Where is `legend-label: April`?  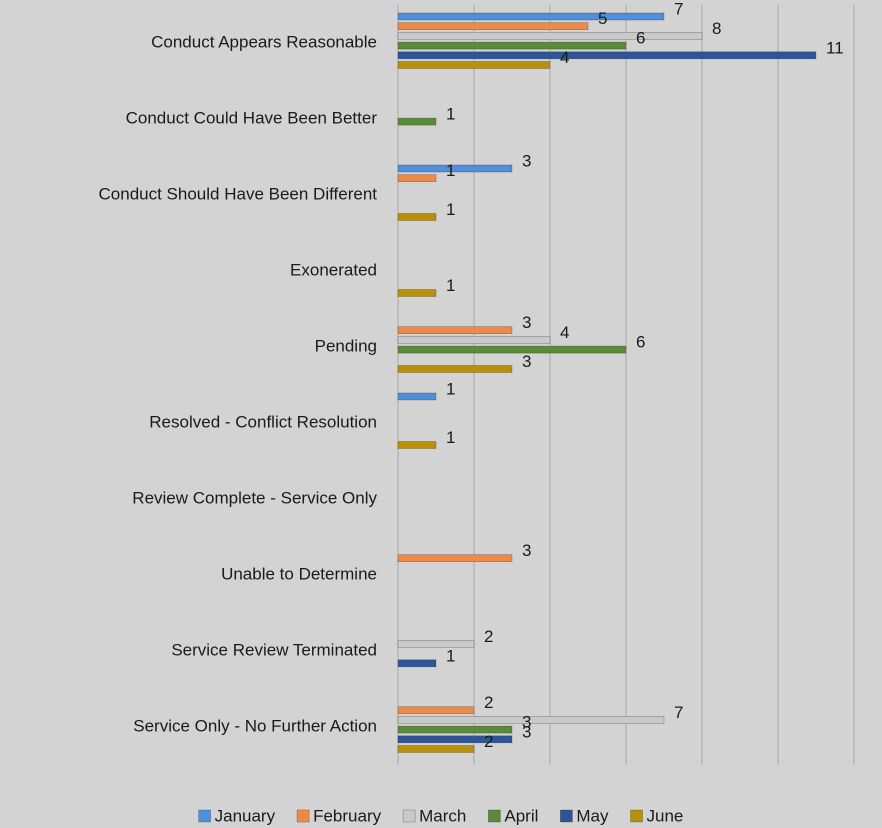
legend-label: April is located at coordinates (521, 815).